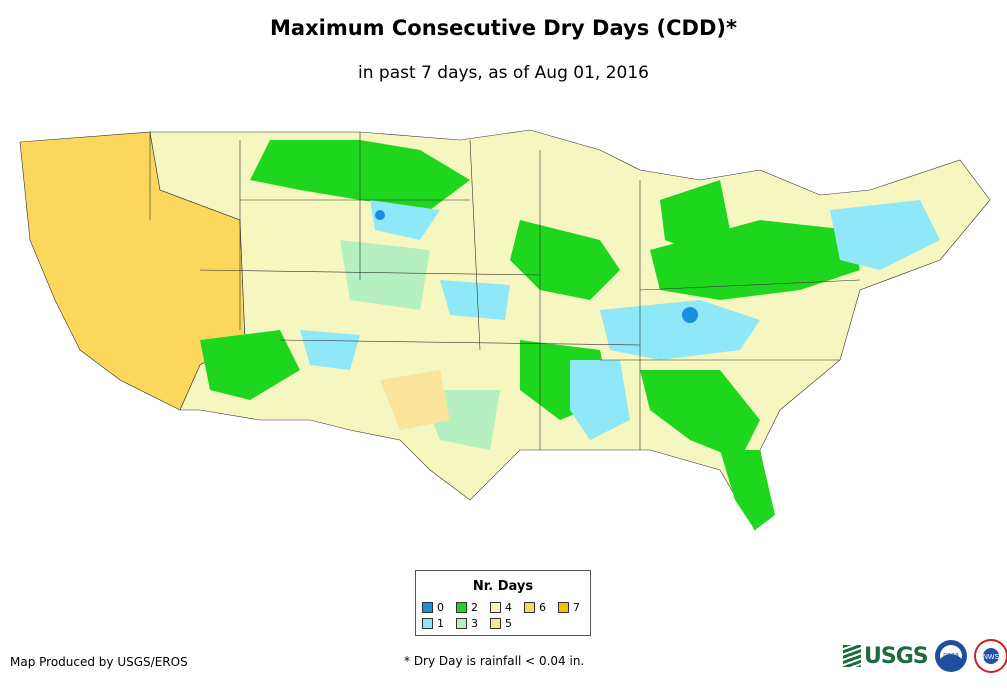 The image size is (1007, 691). What do you see at coordinates (99, 662) in the screenshot?
I see `map-credit: Map Produced by USGS/EROS` at bounding box center [99, 662].